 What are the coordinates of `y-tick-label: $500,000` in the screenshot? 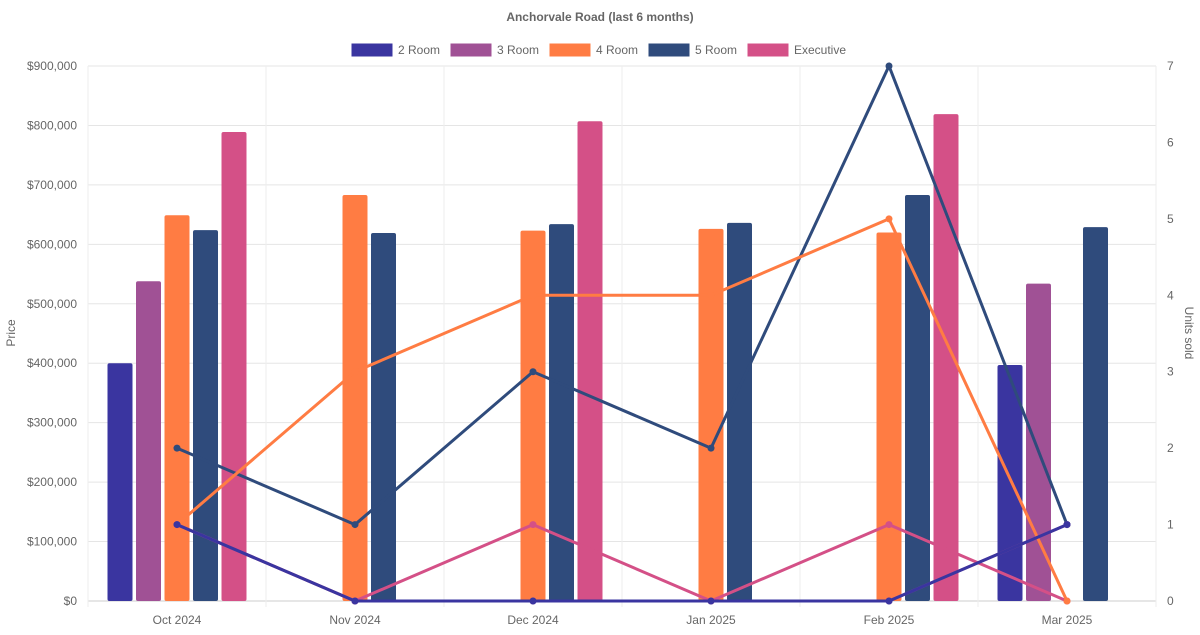 It's located at (52, 304).